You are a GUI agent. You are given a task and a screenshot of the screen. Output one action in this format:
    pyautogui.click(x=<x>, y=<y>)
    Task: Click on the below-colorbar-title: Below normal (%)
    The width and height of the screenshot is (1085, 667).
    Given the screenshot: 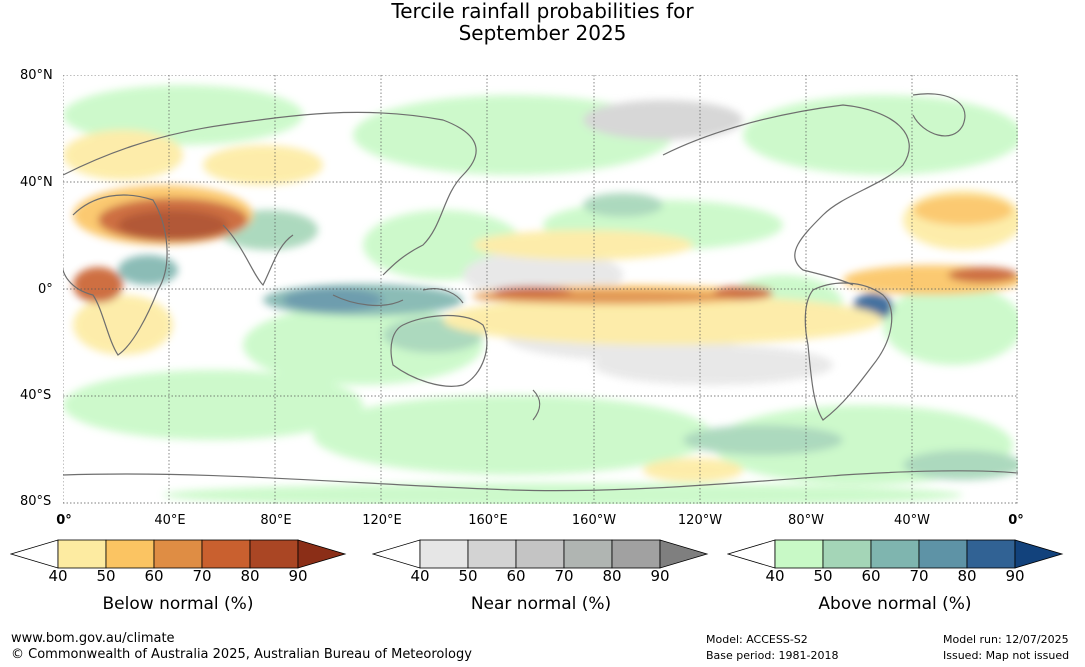 What is the action you would take?
    pyautogui.click(x=178, y=604)
    